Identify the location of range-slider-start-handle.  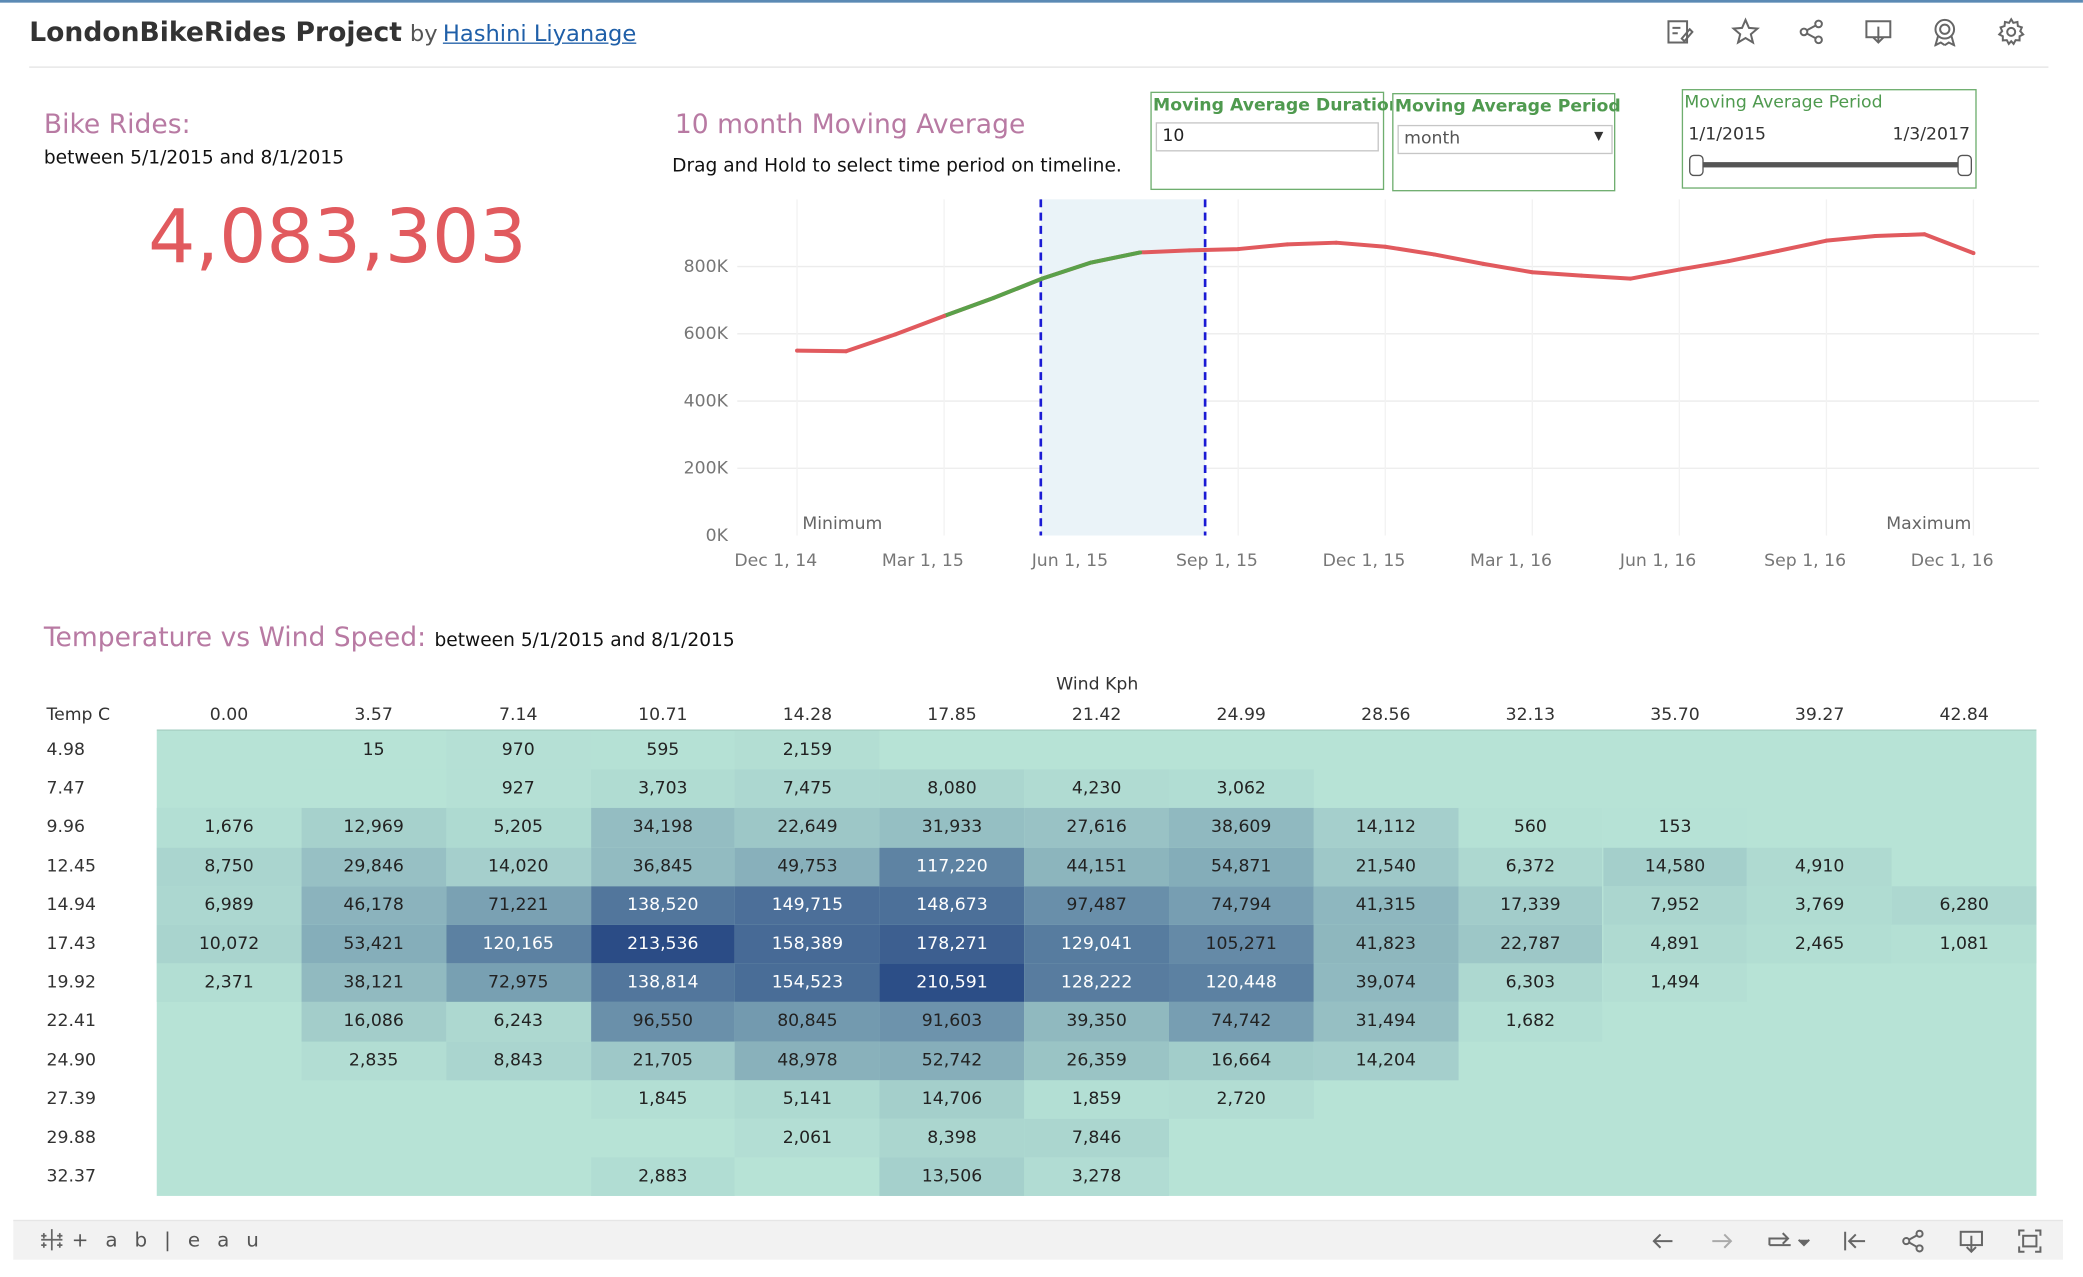
(1696, 165).